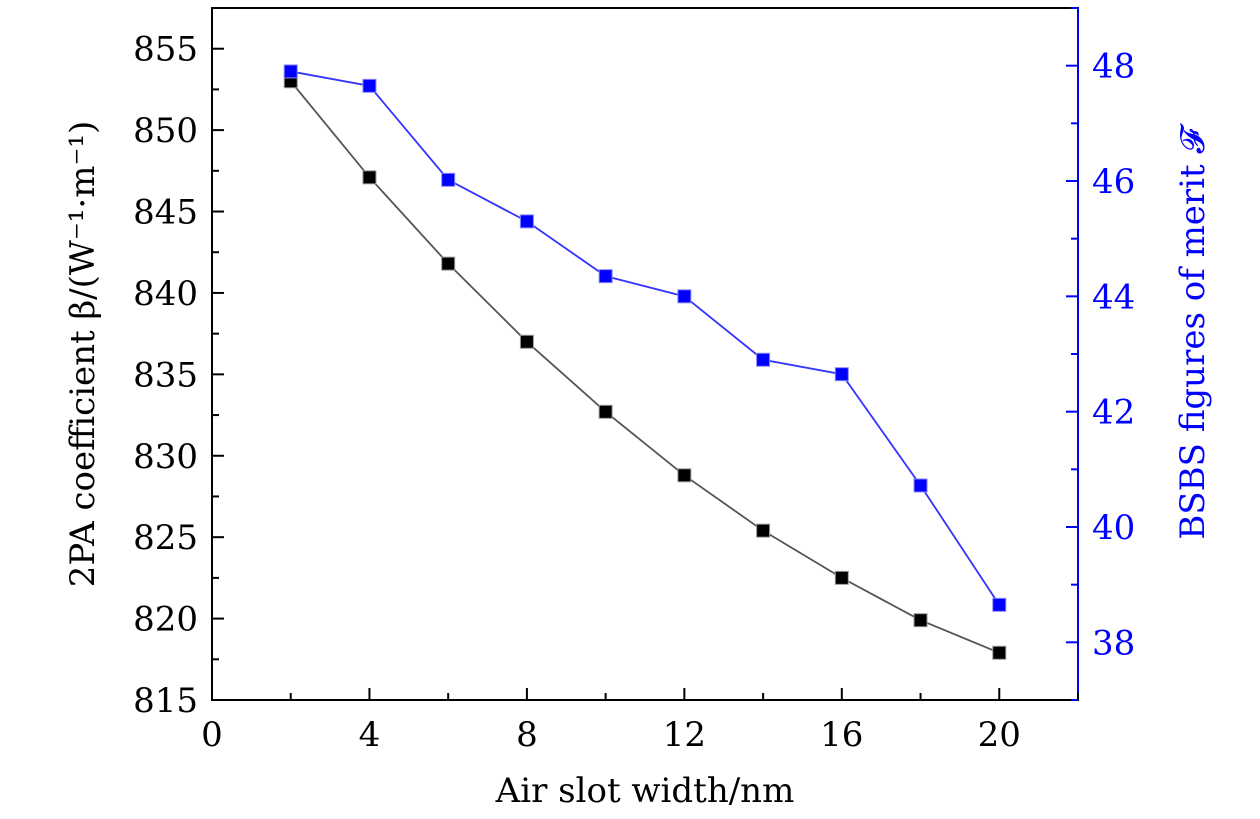  Describe the element at coordinates (1113, 643) in the screenshot. I see `right-y-tick-label: 38` at that location.